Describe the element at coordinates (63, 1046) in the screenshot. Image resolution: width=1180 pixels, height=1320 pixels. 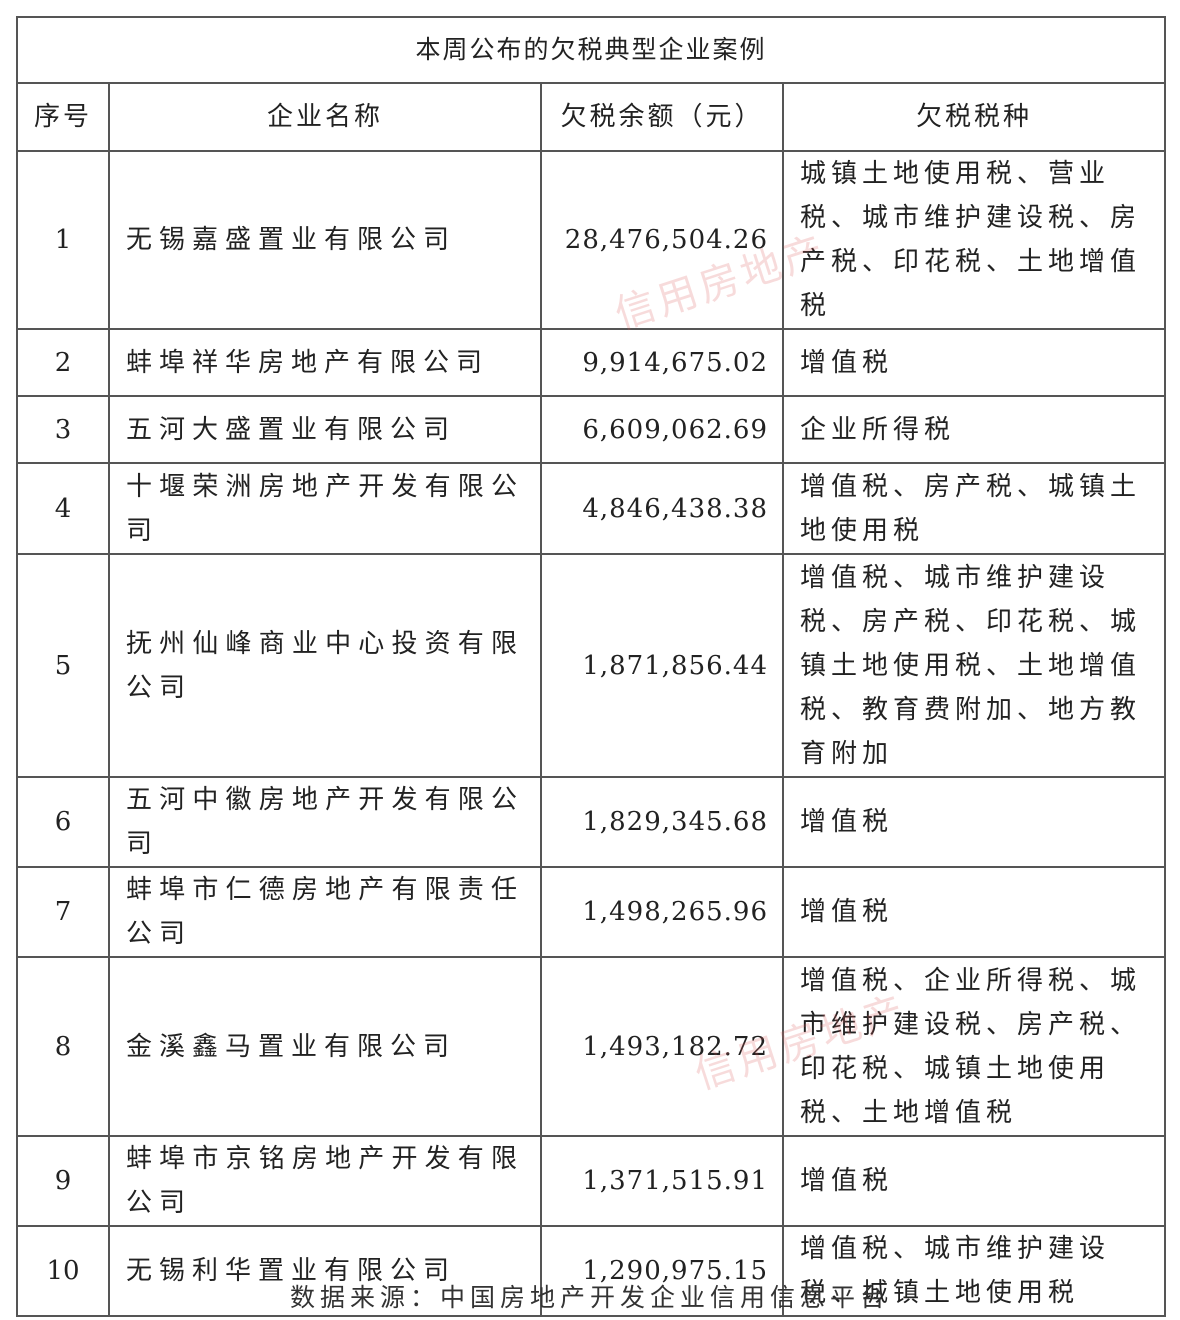
I see `row-index: 8` at that location.